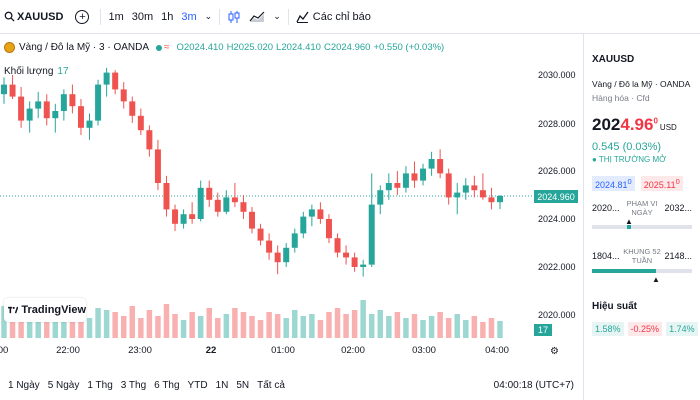 This screenshot has width=700, height=400. I want to click on symbol-search: XAUUSD, so click(33, 16).